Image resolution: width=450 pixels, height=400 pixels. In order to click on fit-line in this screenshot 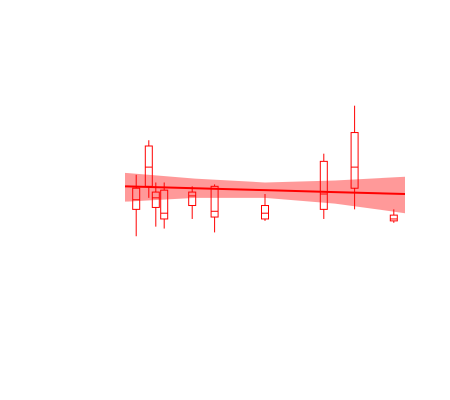, I will do `click(265, 190)`.